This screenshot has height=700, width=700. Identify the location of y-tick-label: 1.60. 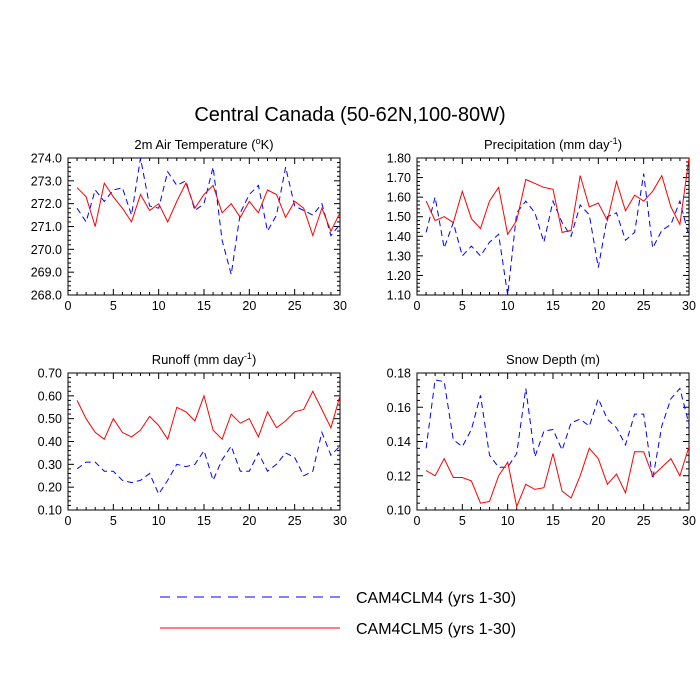
(399, 198).